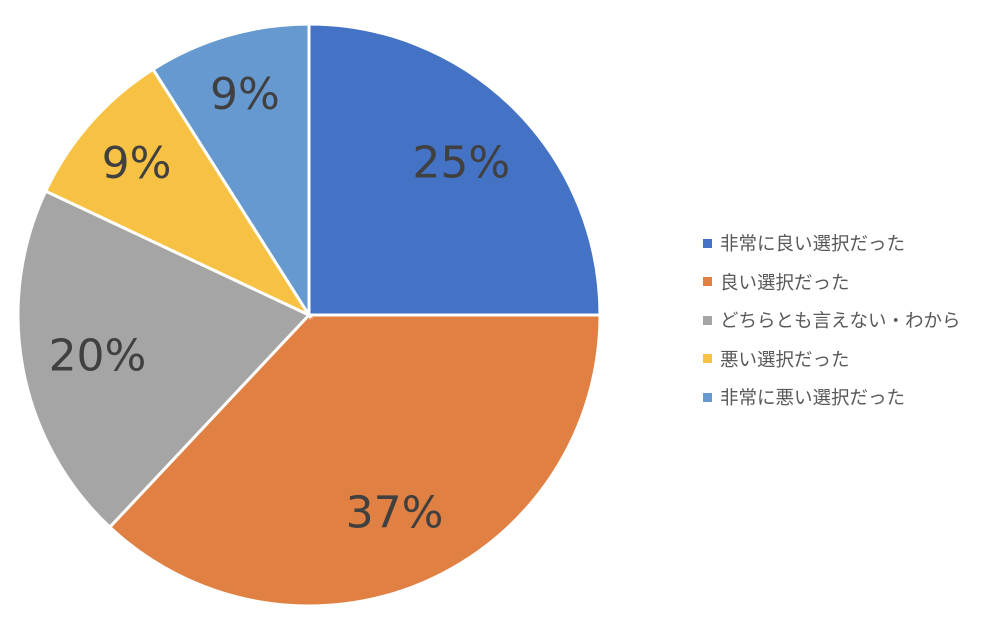 The width and height of the screenshot is (1006, 624). I want to click on legend-item: どちらとも言えない・わから, so click(832, 320).